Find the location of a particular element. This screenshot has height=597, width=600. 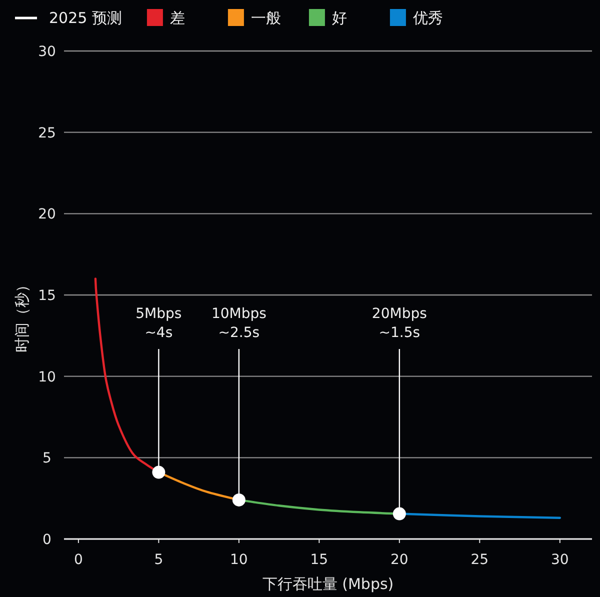

x-tick-label: 15 is located at coordinates (319, 560).